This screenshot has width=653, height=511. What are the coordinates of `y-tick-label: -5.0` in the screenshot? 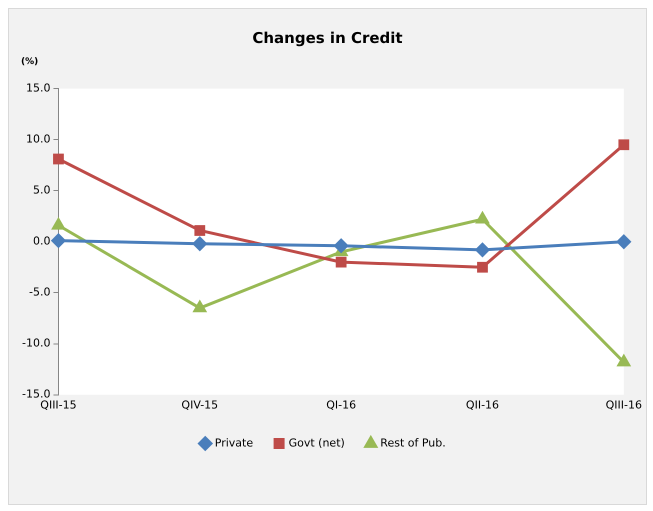 It's located at (39, 292).